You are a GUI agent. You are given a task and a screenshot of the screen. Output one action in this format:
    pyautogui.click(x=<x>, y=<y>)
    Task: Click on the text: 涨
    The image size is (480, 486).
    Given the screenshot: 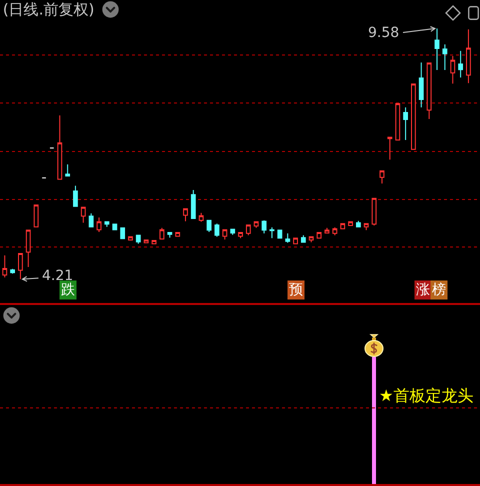 What is the action you would take?
    pyautogui.click(x=423, y=290)
    